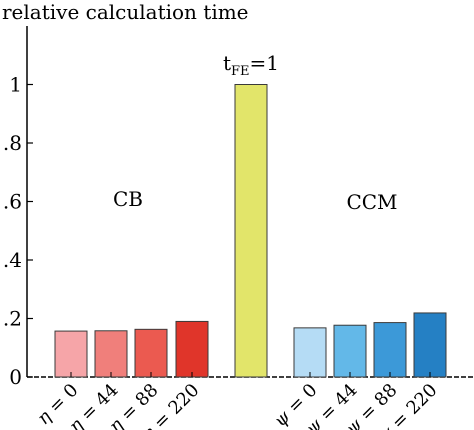 The width and height of the screenshot is (474, 430). I want to click on y-ticks: 0 .2 .4 .6 .8 1, so click(18, 231).